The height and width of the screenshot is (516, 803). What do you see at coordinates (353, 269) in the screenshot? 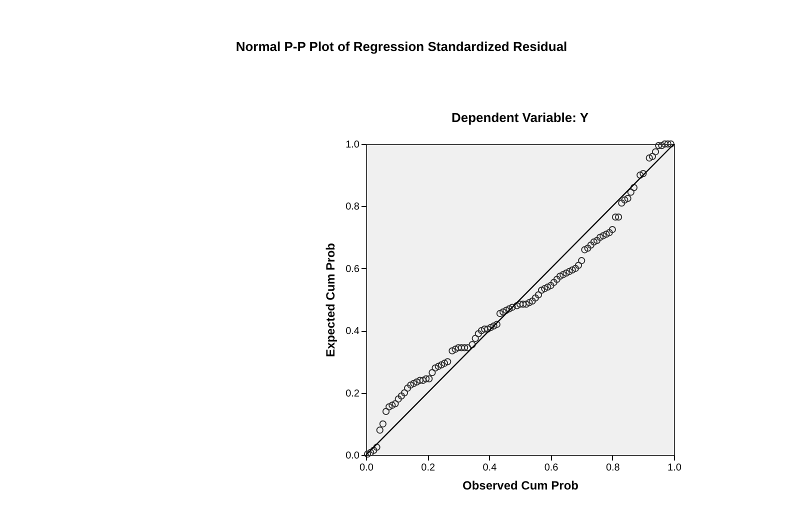
I see `y-tick-label: 0.6` at bounding box center [353, 269].